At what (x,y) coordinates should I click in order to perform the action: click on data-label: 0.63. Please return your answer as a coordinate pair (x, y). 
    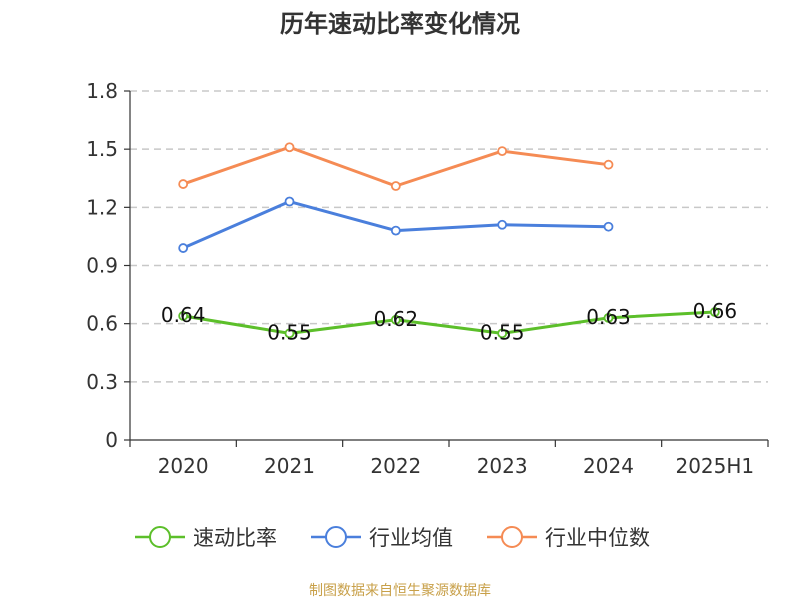
    Looking at the image, I should click on (608, 317).